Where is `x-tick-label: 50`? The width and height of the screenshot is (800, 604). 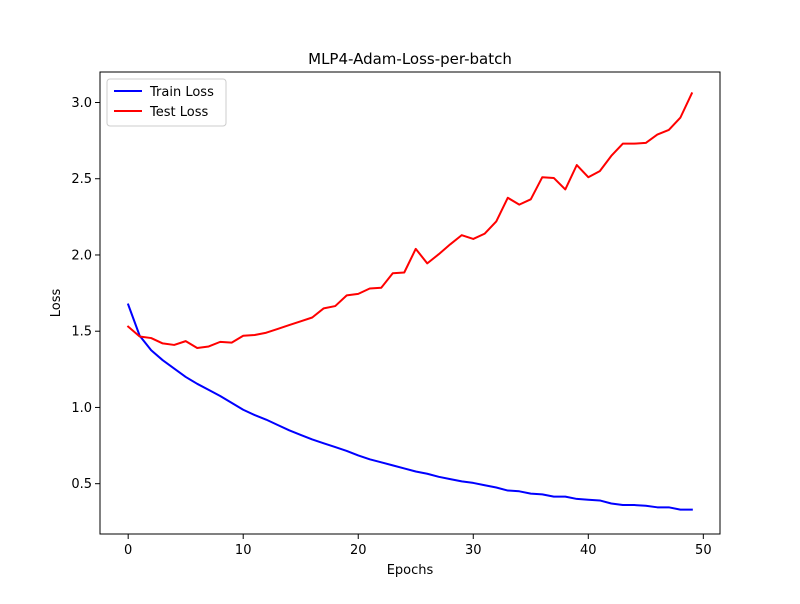 x-tick-label: 50 is located at coordinates (703, 550).